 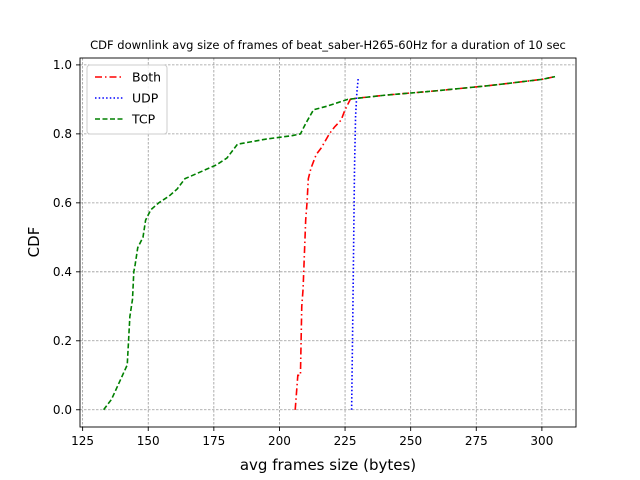 I want to click on x-tick-label: 175, so click(x=213, y=441).